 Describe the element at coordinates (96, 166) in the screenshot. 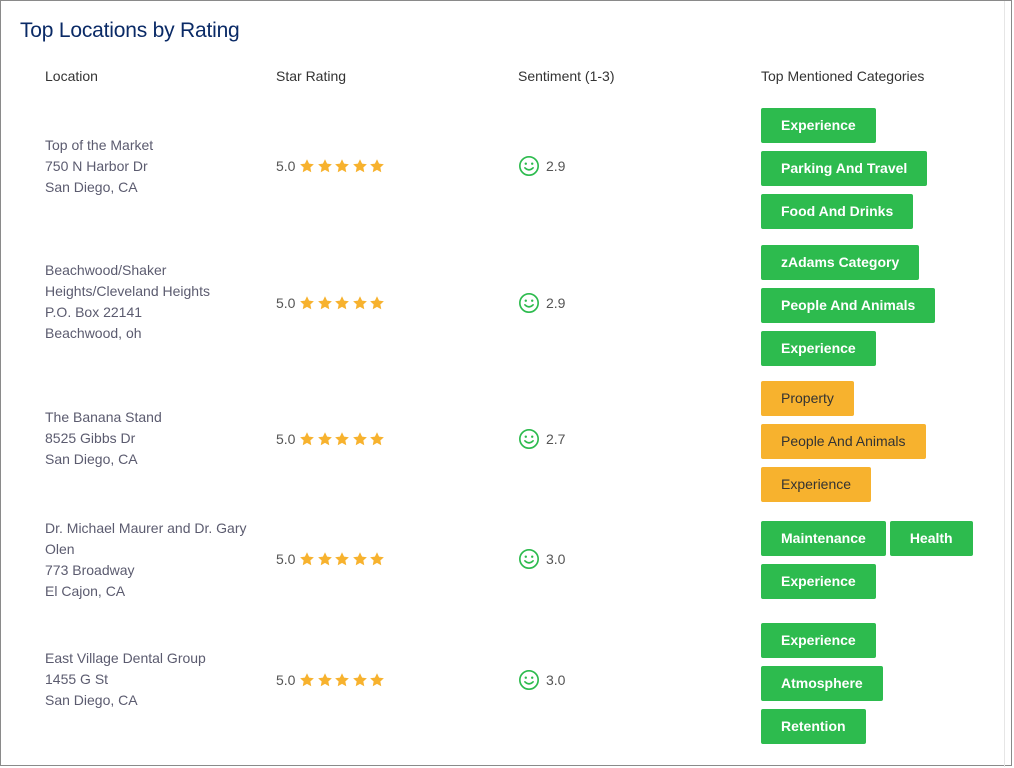

I see `location-address: 750 N Harbor Dr` at that location.